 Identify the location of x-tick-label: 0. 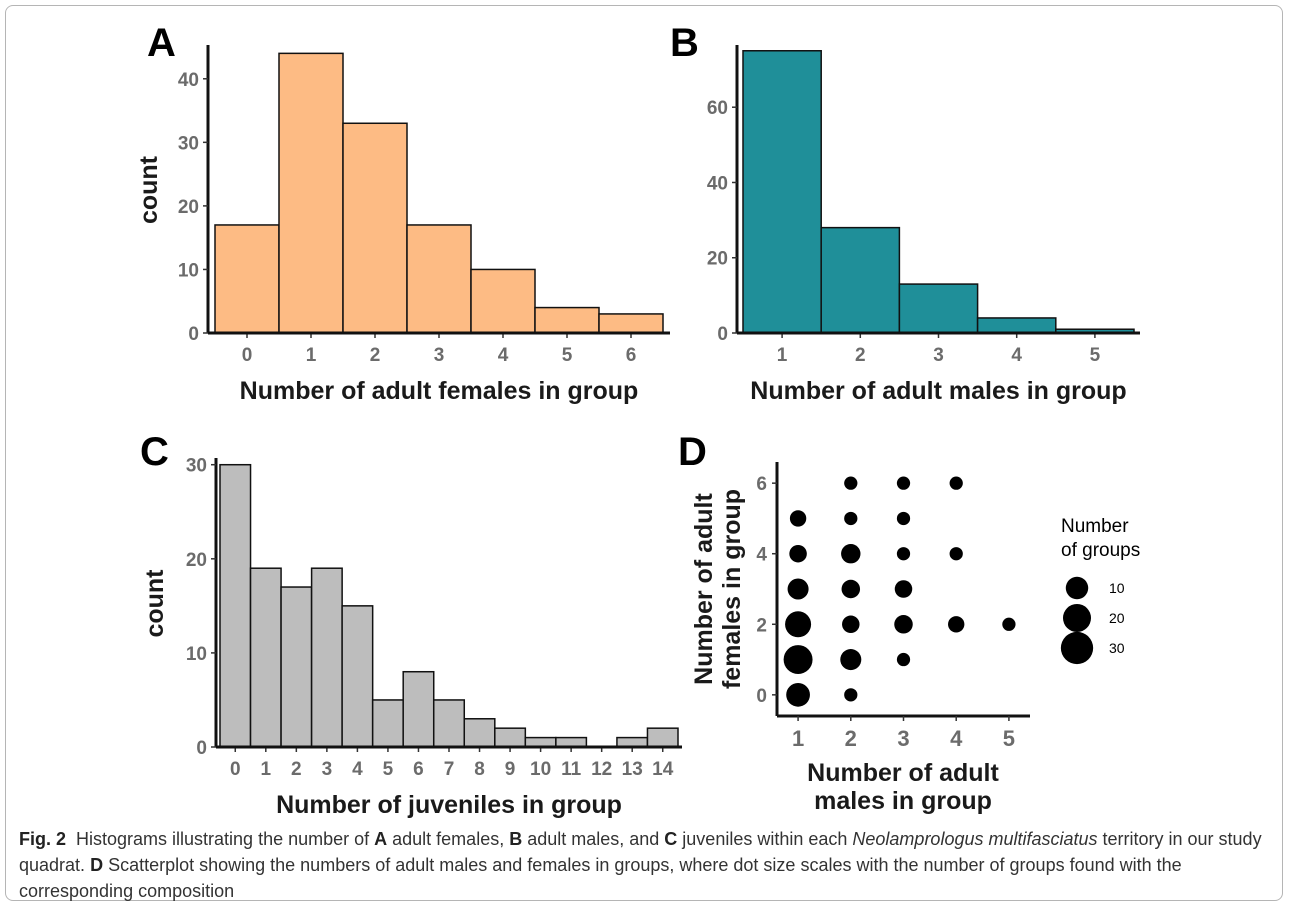
(235, 769).